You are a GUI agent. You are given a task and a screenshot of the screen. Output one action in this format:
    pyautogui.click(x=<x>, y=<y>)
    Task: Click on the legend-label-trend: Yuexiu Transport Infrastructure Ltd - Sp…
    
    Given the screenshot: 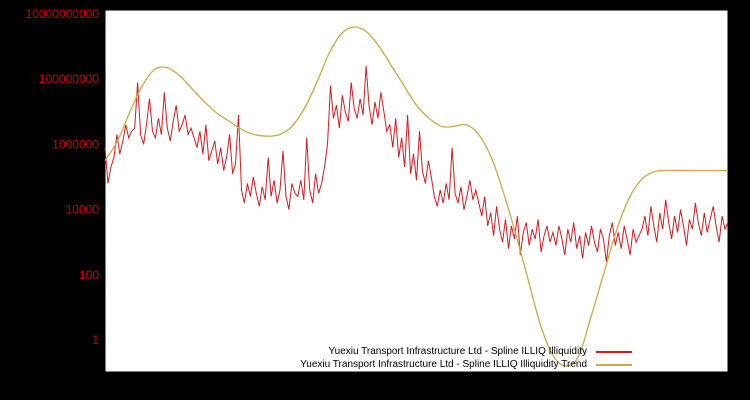 What is the action you would take?
    pyautogui.click(x=443, y=364)
    